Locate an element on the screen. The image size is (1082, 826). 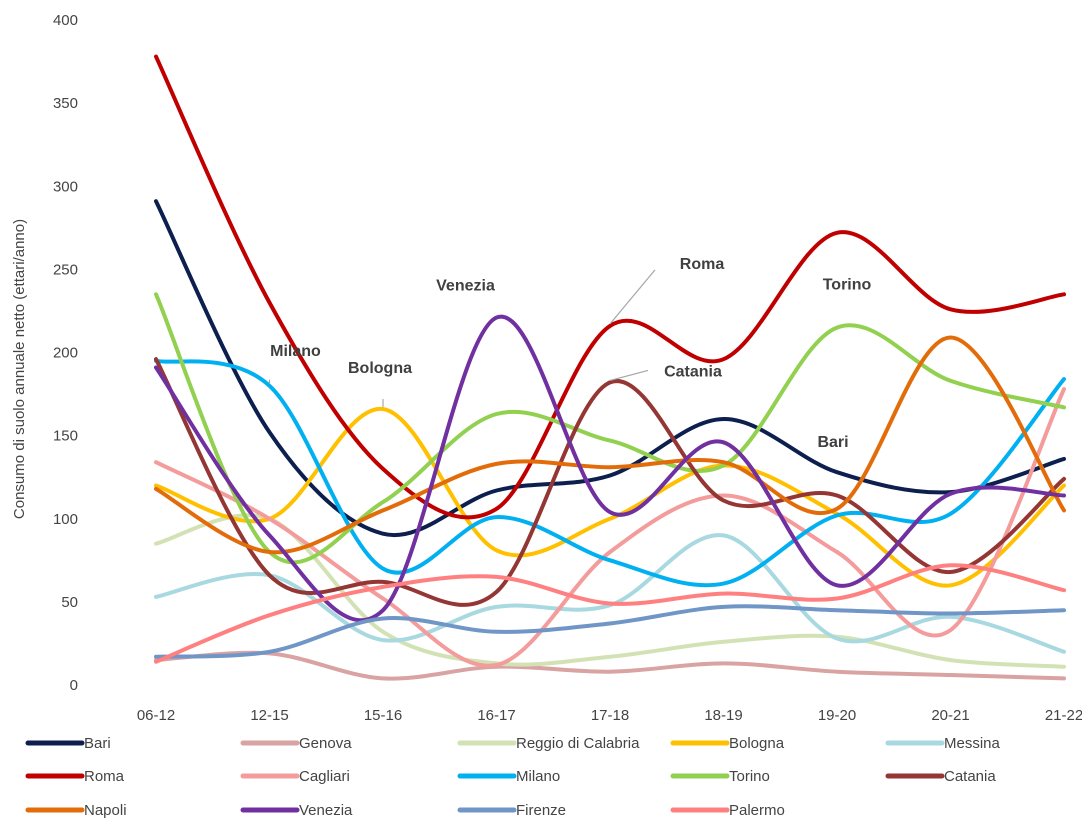
x-tick-label: 06-12 is located at coordinates (156, 715).